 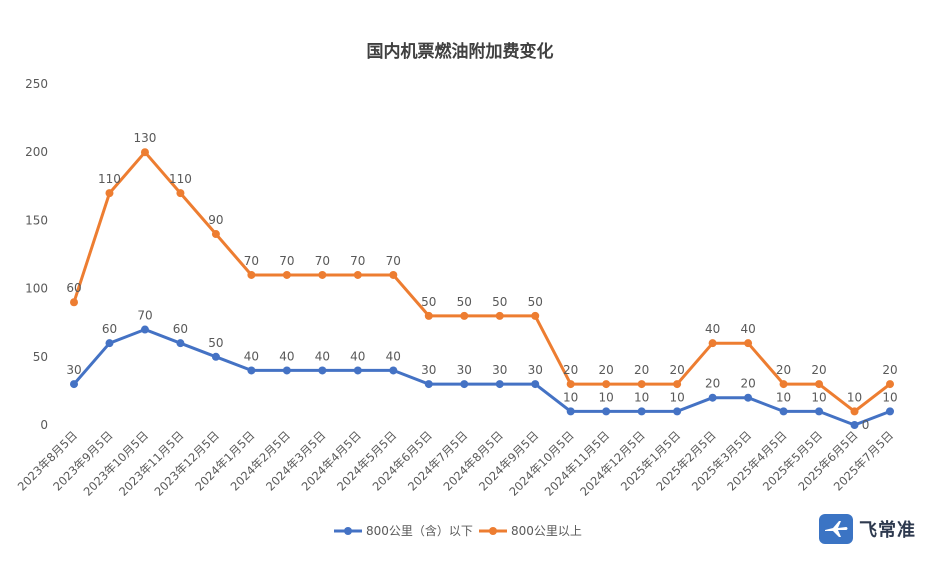 What do you see at coordinates (854, 397) in the screenshot?
I see `series-2-data-label: 10` at bounding box center [854, 397].